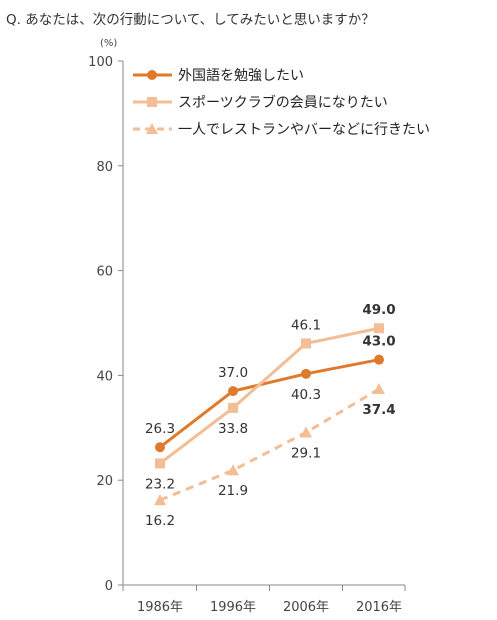 The height and width of the screenshot is (620, 497). What do you see at coordinates (304, 130) in the screenshot?
I see `legend-label: 一人でレストランやバーなどに行きたい` at bounding box center [304, 130].